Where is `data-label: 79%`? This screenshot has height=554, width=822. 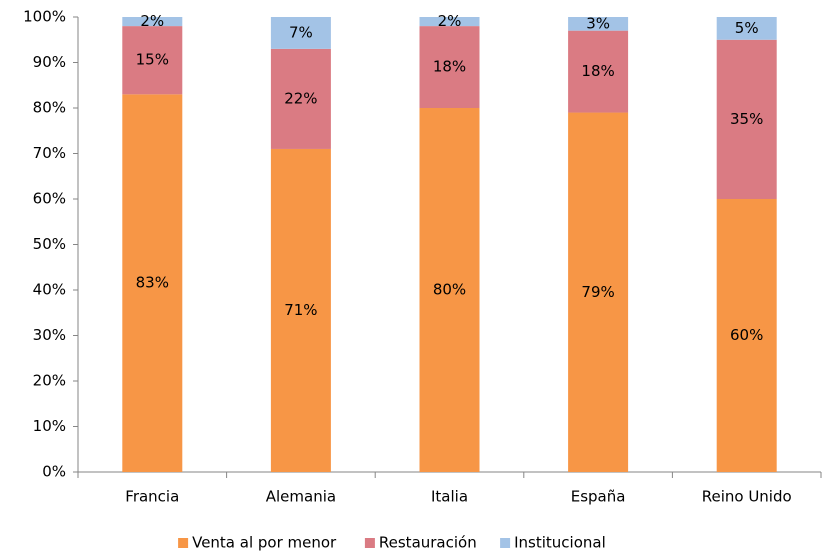
data-label: 79% is located at coordinates (597, 292).